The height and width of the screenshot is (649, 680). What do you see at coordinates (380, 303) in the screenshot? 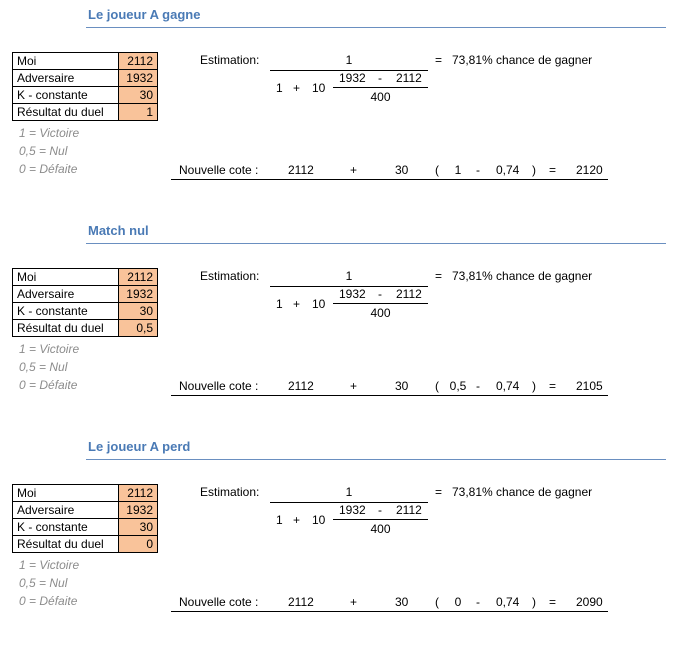
I see `exponent-bar` at bounding box center [380, 303].